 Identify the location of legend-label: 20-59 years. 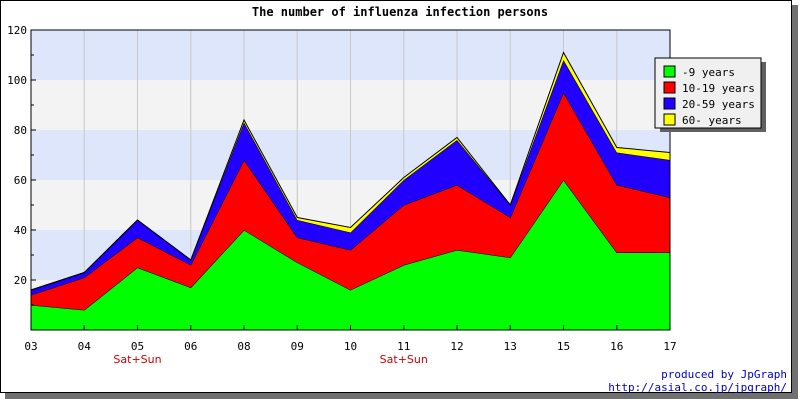
(718, 104).